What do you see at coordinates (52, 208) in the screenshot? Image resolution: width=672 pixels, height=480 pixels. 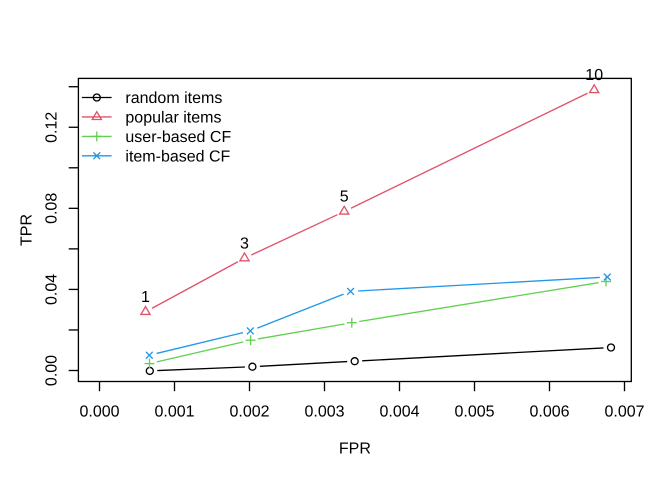 I see `svg-text: 0.08` at bounding box center [52, 208].